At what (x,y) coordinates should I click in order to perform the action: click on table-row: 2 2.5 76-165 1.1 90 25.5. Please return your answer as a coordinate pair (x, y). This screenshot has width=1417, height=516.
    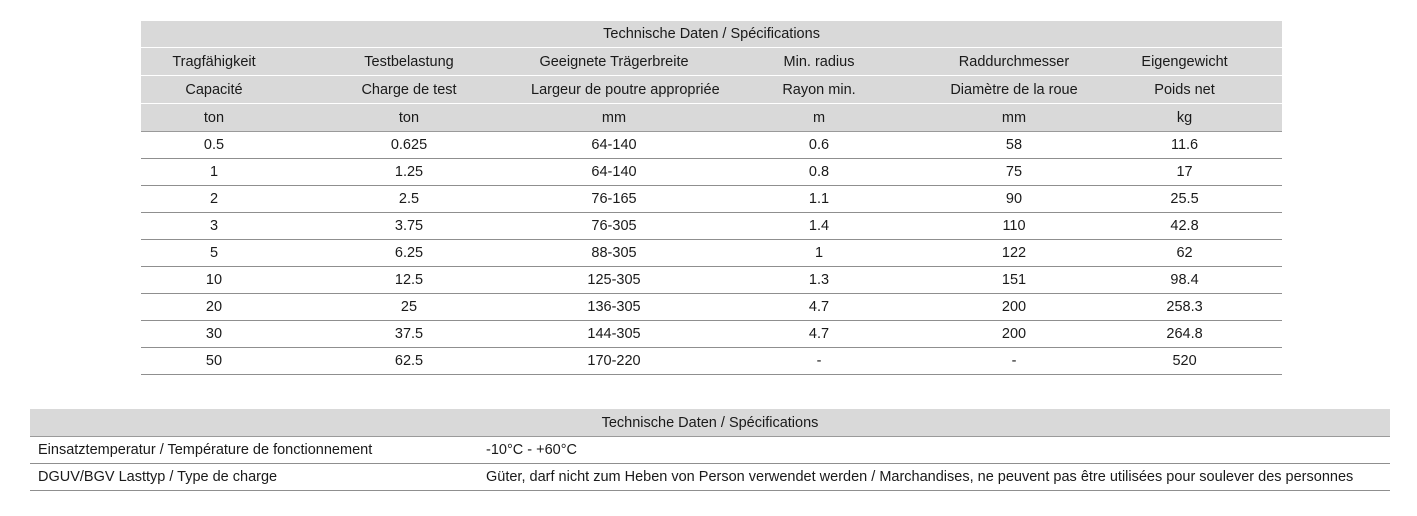
    Looking at the image, I should click on (712, 199).